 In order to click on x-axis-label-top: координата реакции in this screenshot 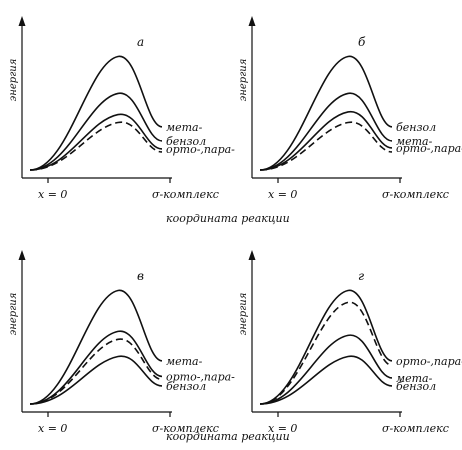, I will do `click(228, 218)`.